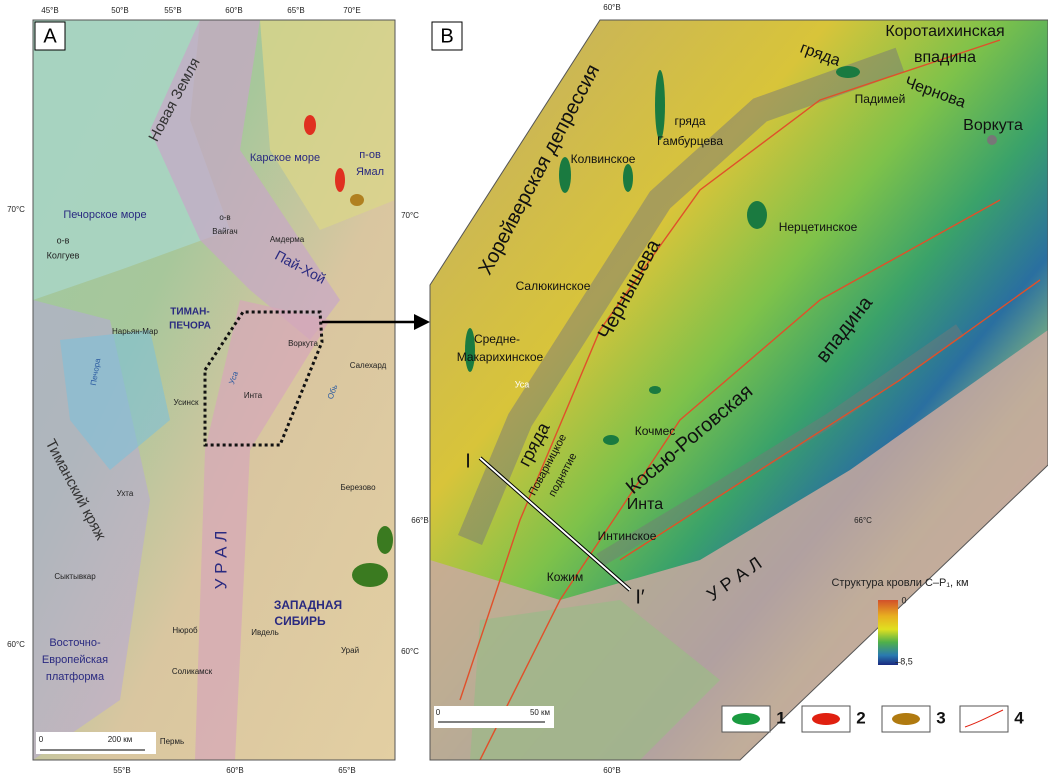  Describe the element at coordinates (186, 402) in the screenshot. I see `place-label: Усинск` at that location.